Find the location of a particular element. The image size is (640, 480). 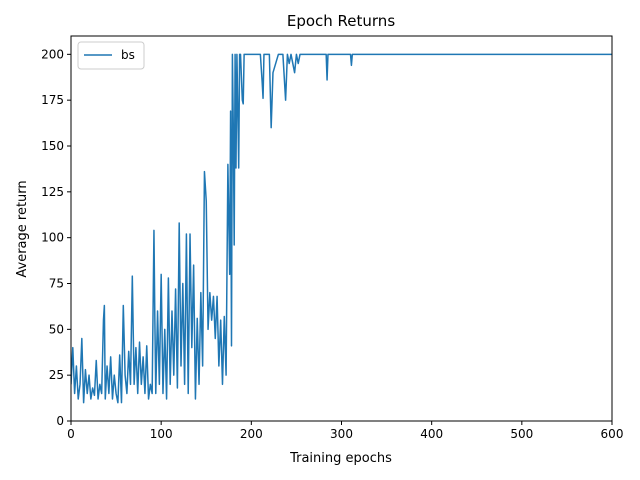

x-axis-label: Training epochs is located at coordinates (340, 458).